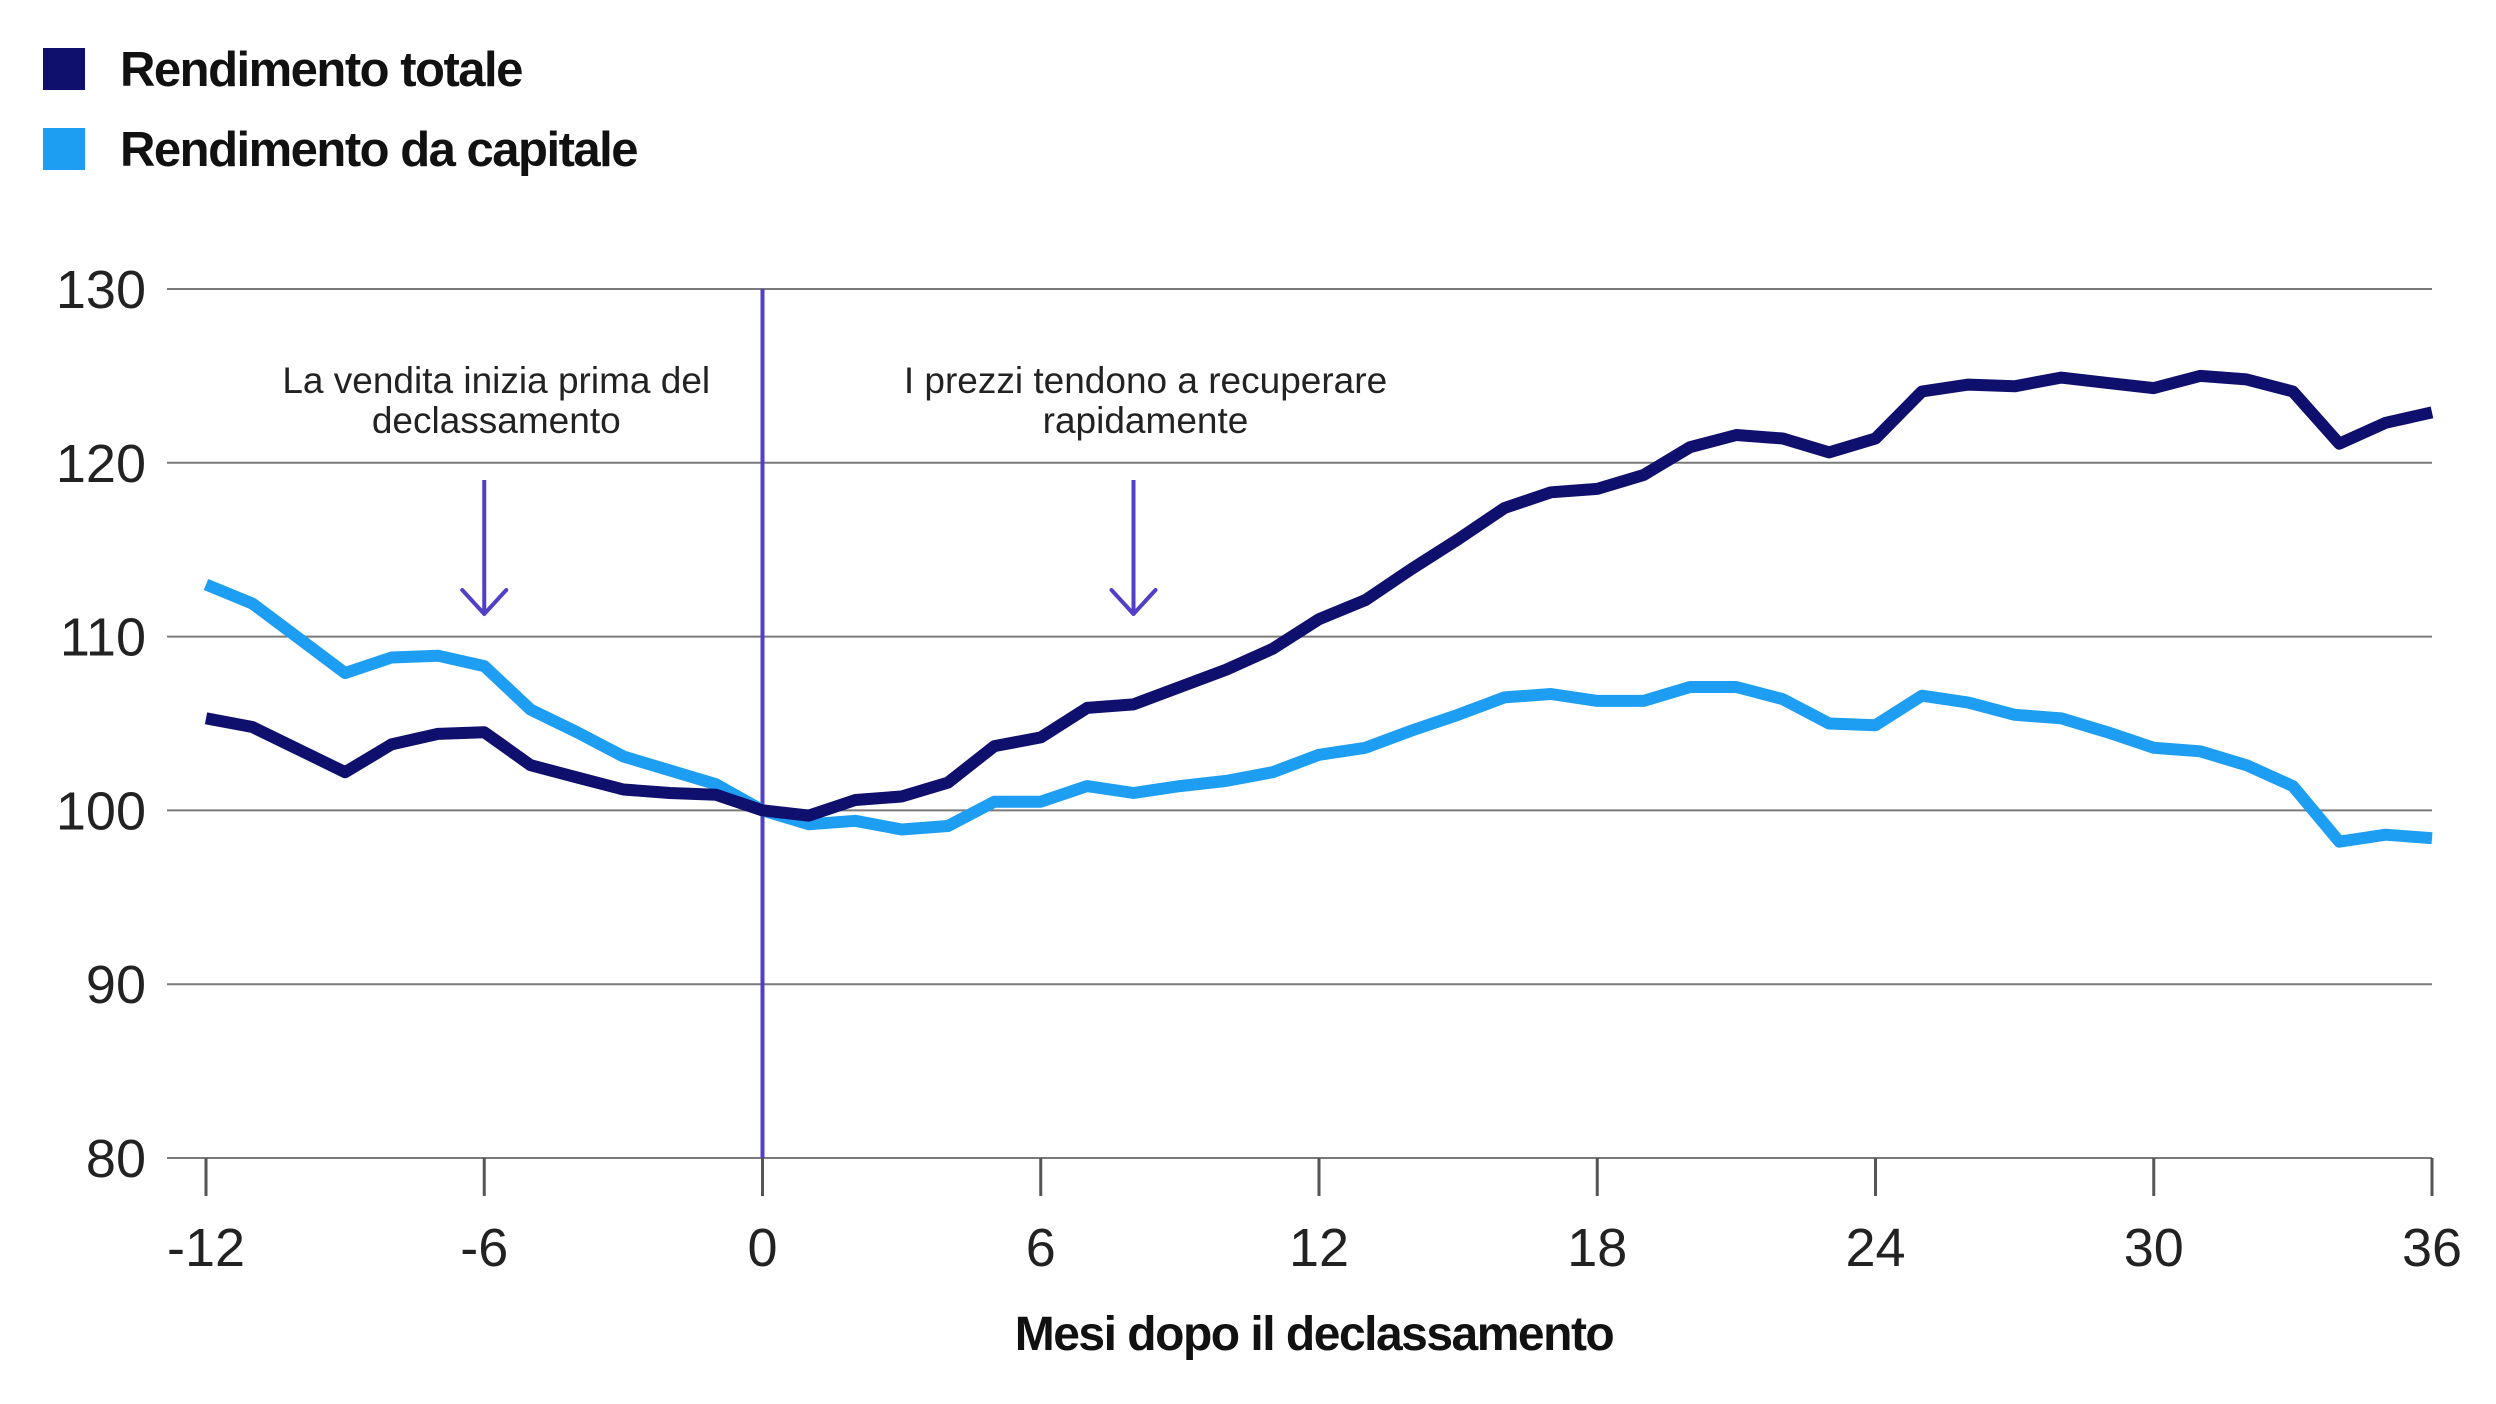 This screenshot has height=1404, width=2496. I want to click on x-tick-label-12: 12, so click(1319, 1248).